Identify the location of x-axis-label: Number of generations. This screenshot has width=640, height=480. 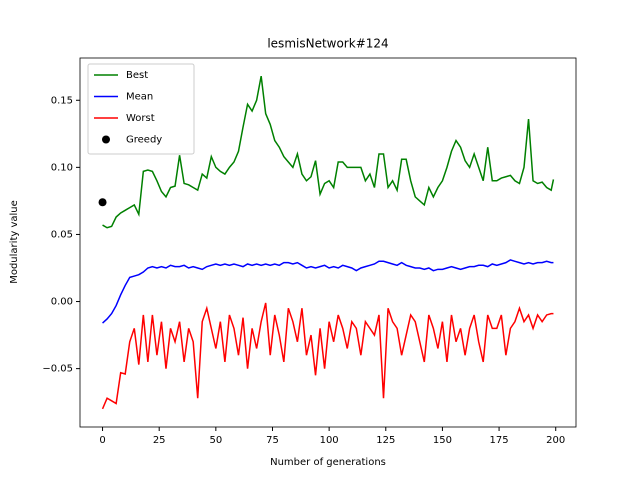
(328, 462).